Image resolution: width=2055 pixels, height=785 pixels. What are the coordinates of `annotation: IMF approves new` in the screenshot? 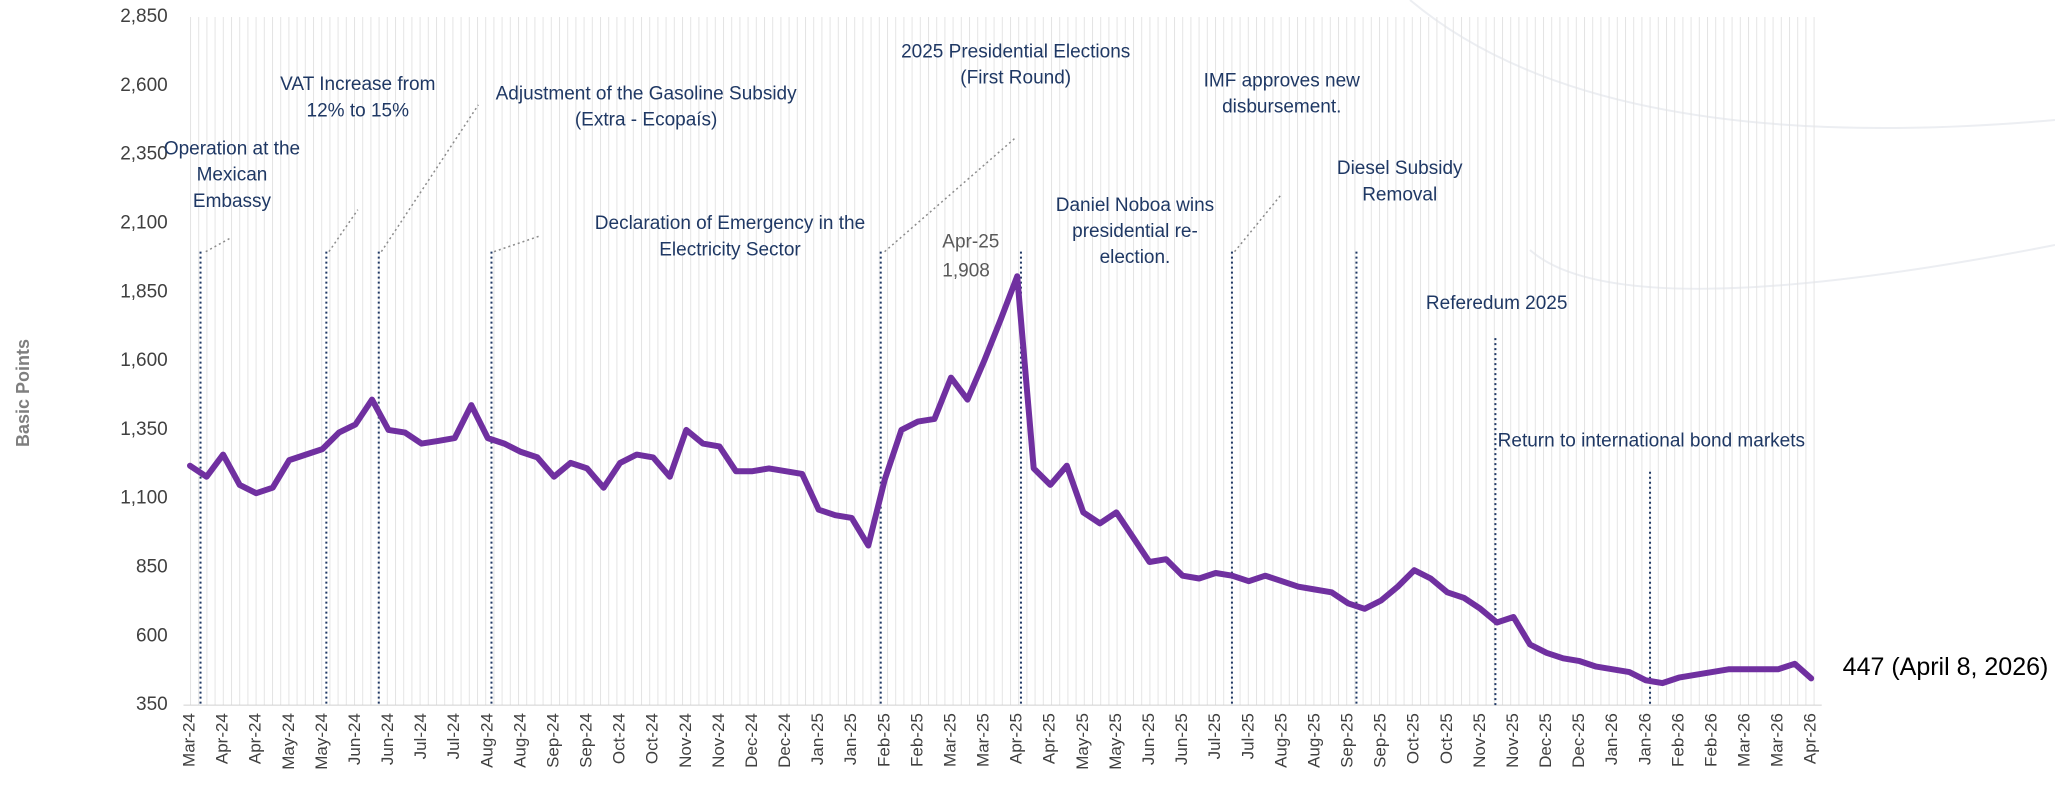 It's located at (1282, 80).